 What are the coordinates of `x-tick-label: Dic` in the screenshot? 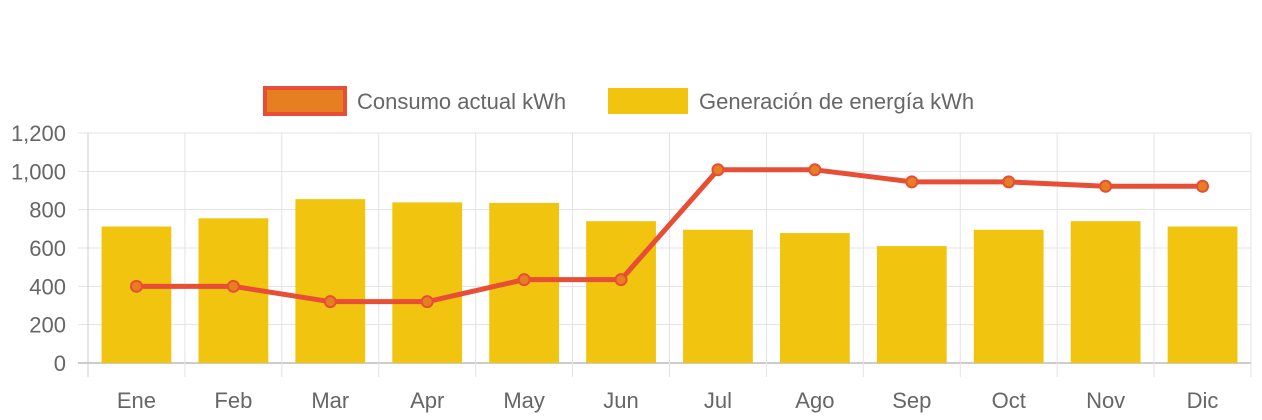 It's located at (1203, 400).